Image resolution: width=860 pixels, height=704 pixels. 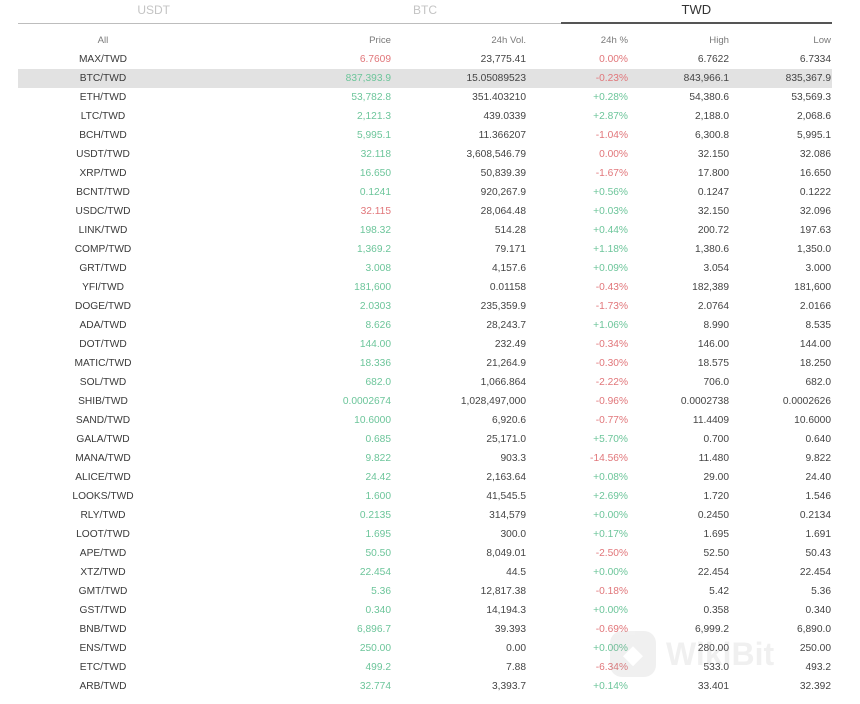 I want to click on table-row: GMT/TWD 5.36 12,817.38 -0.18% 5.42 5.36, so click(x=425, y=591).